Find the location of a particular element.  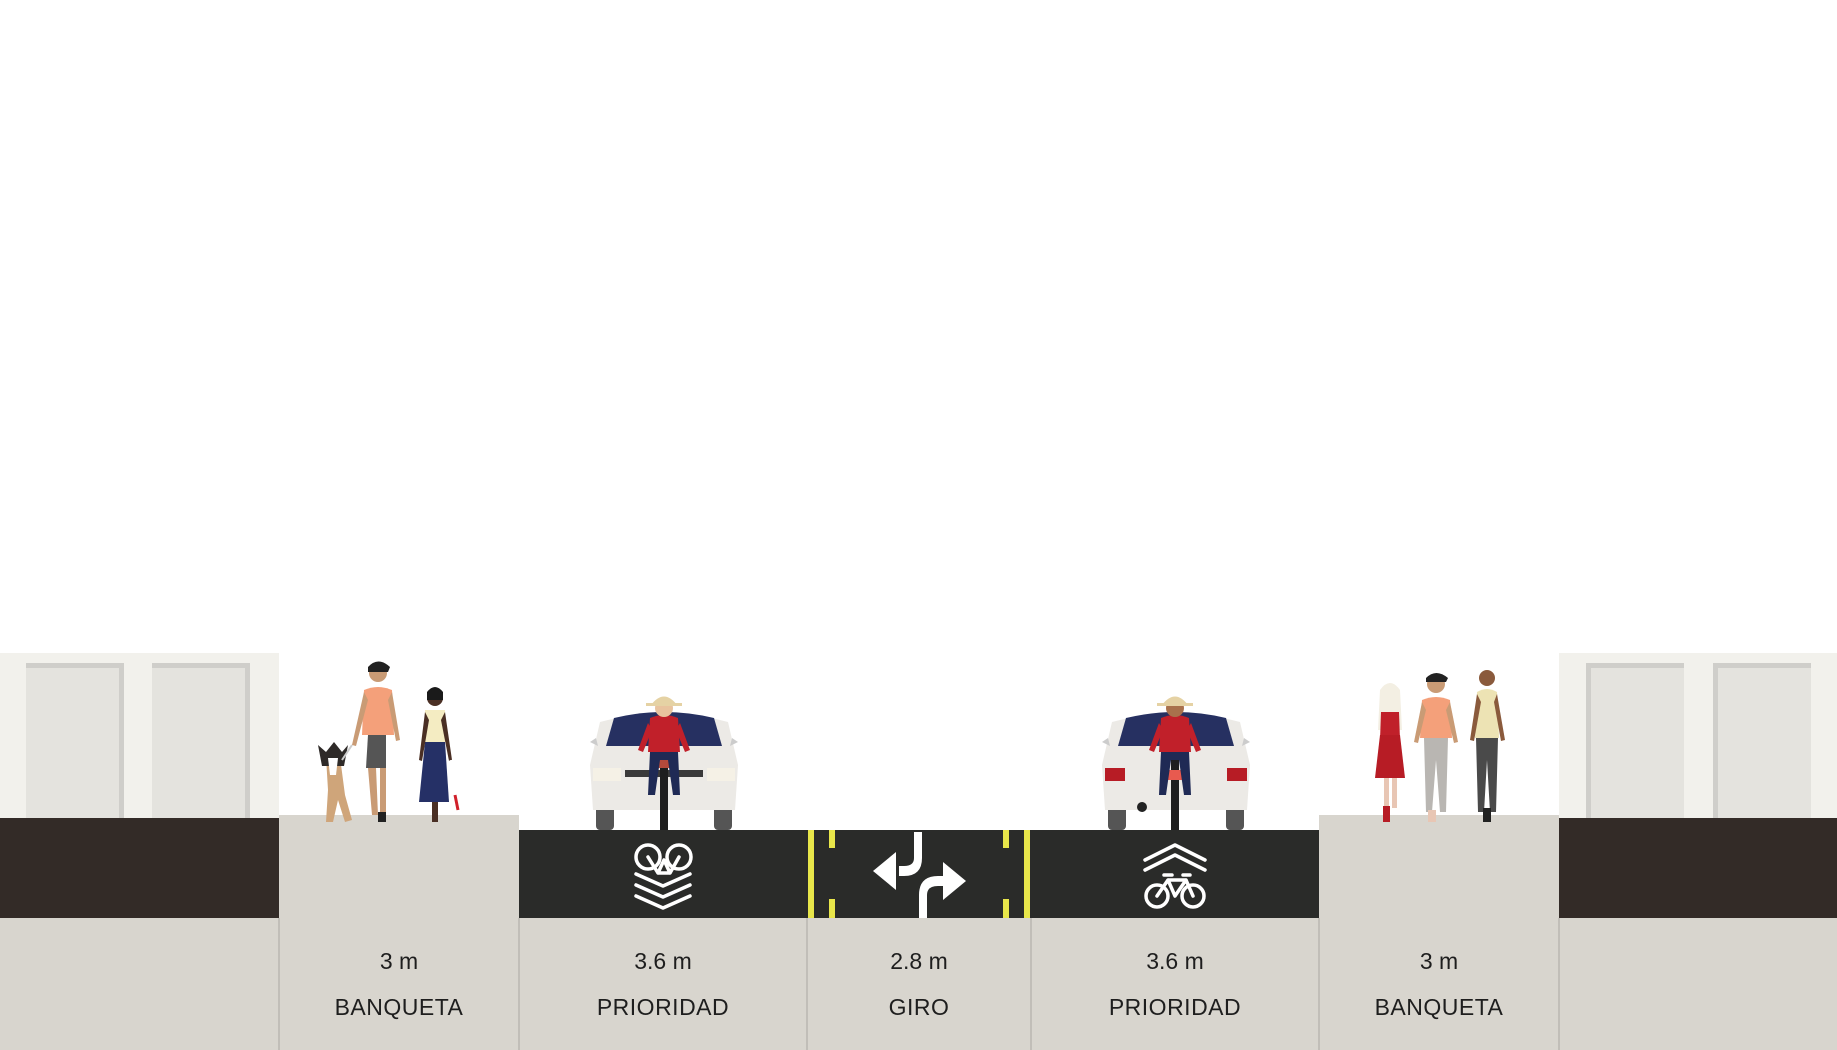

building-base-left is located at coordinates (139, 868).